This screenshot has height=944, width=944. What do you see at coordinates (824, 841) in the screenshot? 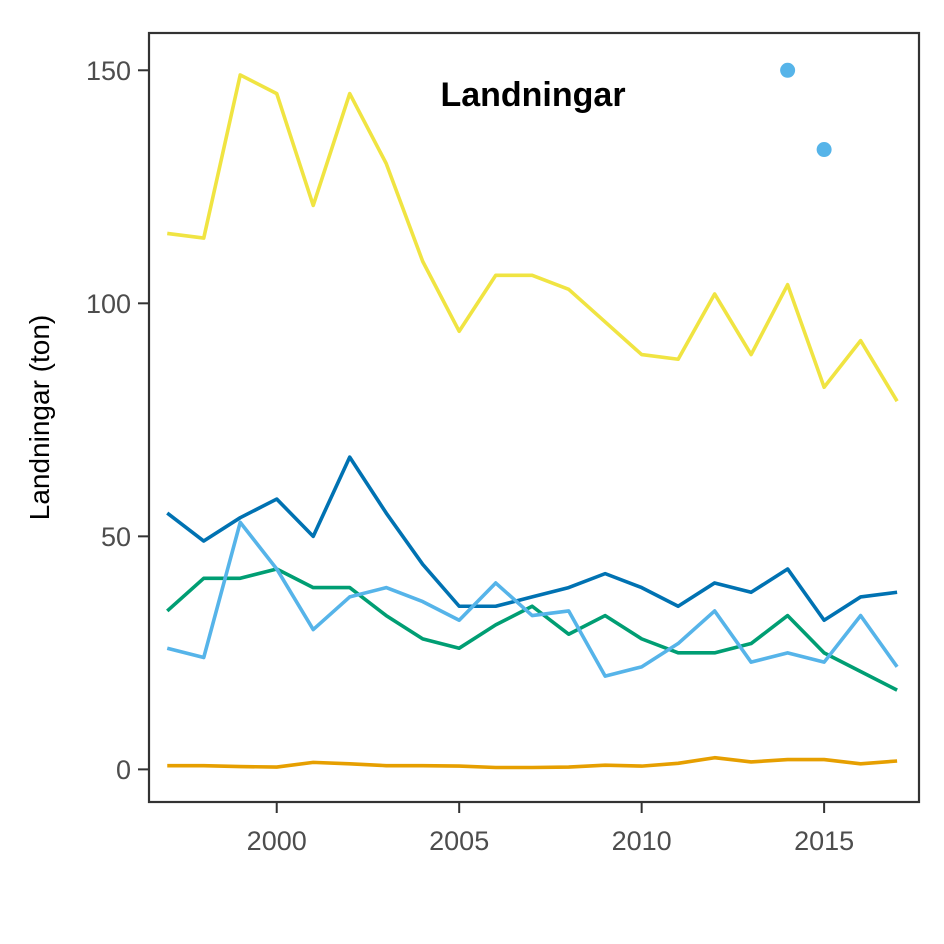
I see `x-tick-label: 2015` at bounding box center [824, 841].